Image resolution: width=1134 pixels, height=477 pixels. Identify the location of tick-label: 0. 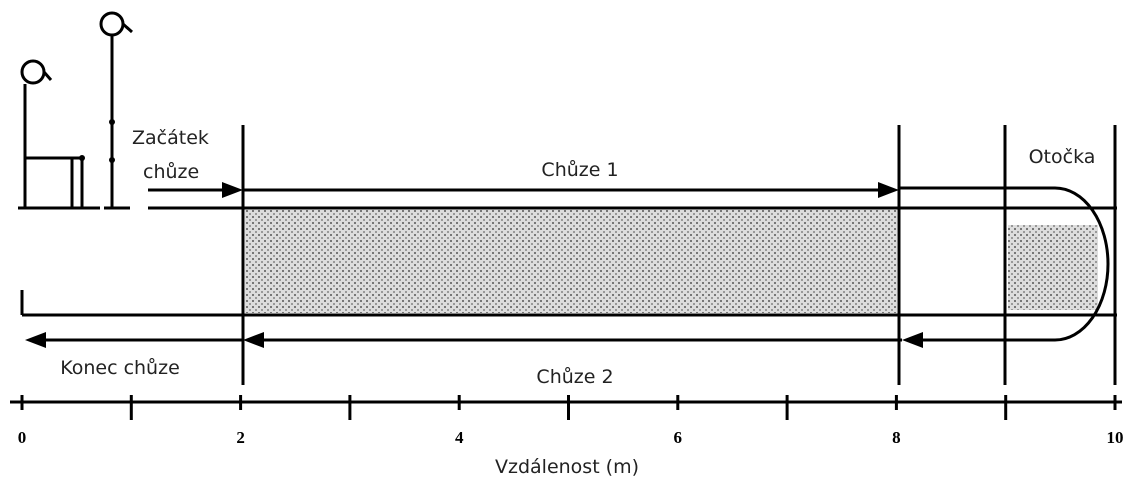
(22, 437).